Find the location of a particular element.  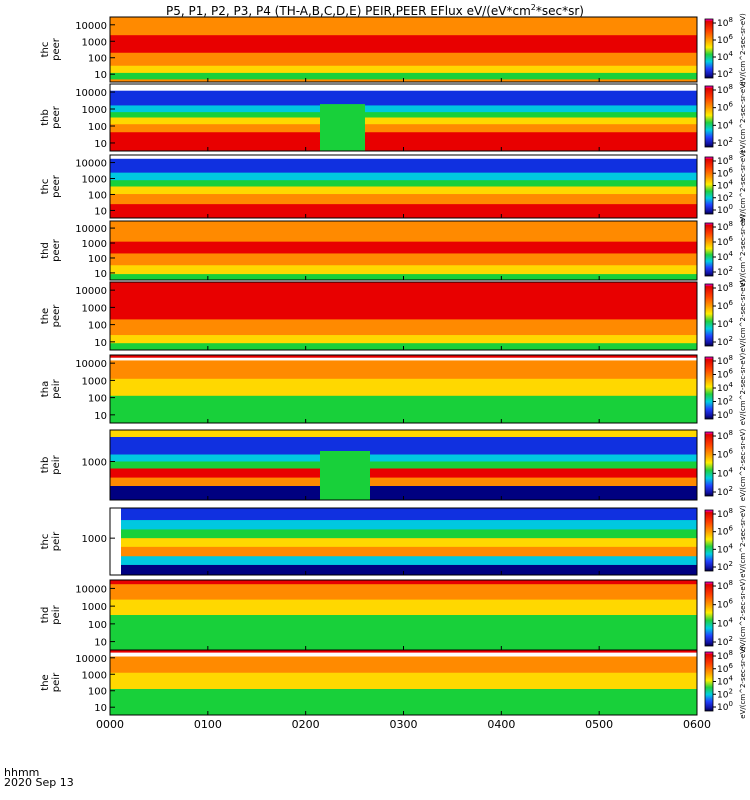

probe-label: the is located at coordinates (45, 682).